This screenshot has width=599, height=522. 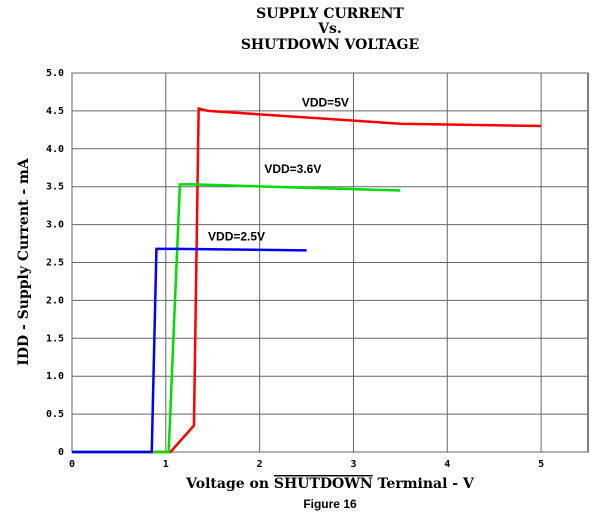 What do you see at coordinates (55, 414) in the screenshot?
I see `y-tick-label: 0.5` at bounding box center [55, 414].